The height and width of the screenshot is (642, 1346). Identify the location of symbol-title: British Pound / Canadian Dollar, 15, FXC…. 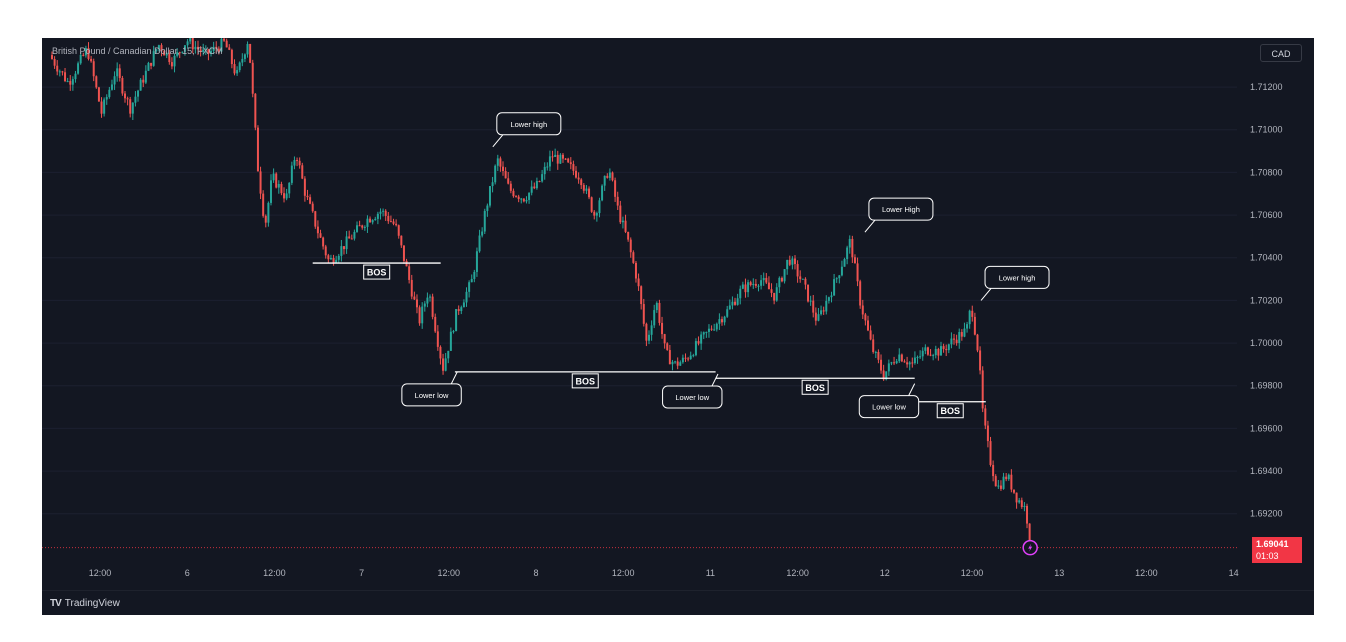
(137, 51).